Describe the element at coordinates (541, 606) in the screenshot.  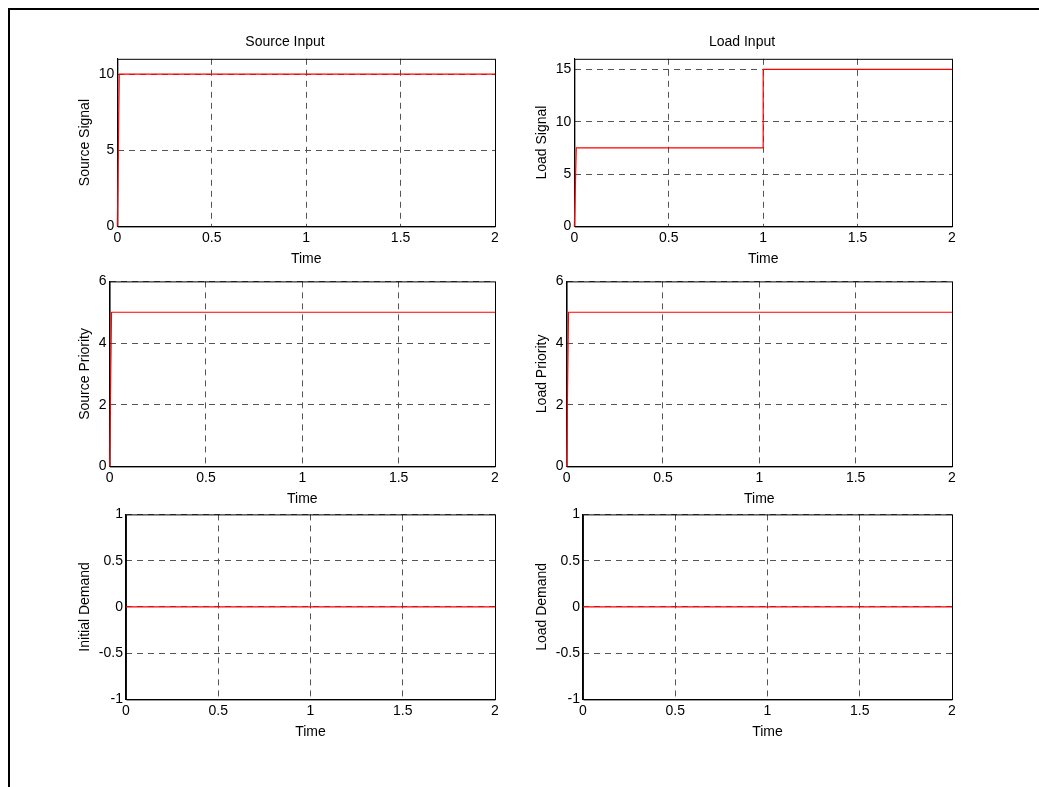
I see `y-axis-title: Load Demand` at that location.